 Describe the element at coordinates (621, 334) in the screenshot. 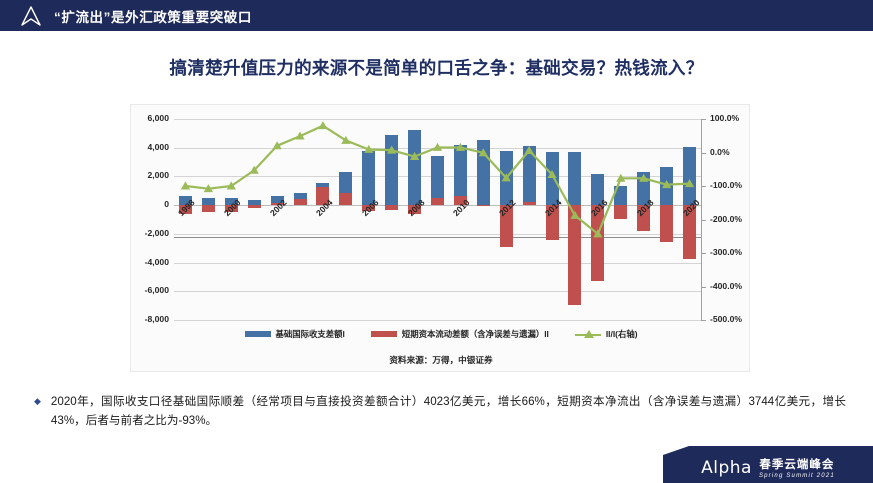

I see `legend-label: II/I(右轴)` at that location.